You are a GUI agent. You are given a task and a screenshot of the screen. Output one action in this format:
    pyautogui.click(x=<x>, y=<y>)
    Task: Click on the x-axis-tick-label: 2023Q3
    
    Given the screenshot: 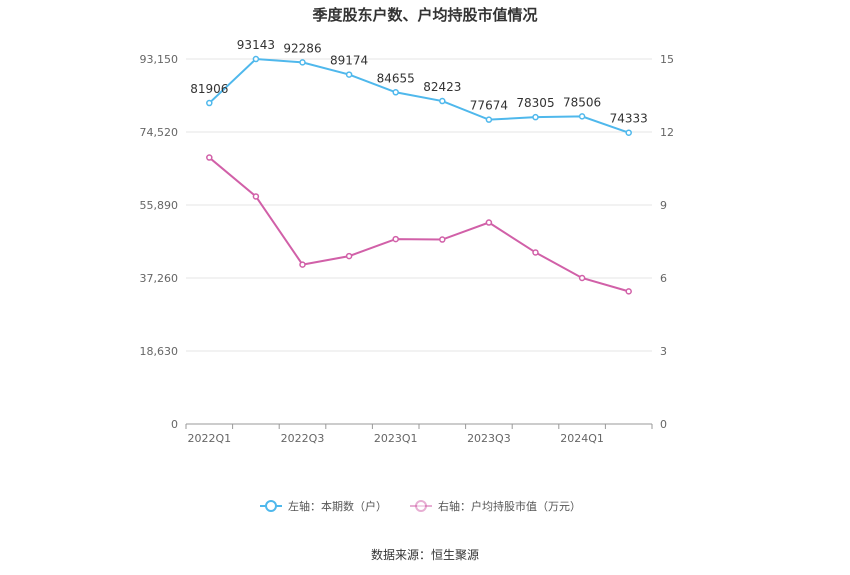 What is the action you would take?
    pyautogui.click(x=489, y=438)
    